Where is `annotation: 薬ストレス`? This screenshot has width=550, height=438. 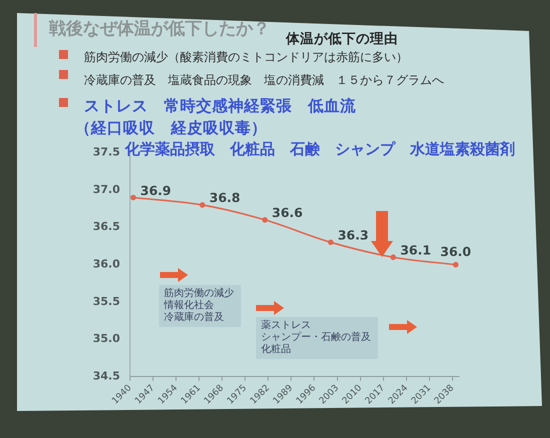 annotation: 薬ストレス is located at coordinates (286, 326).